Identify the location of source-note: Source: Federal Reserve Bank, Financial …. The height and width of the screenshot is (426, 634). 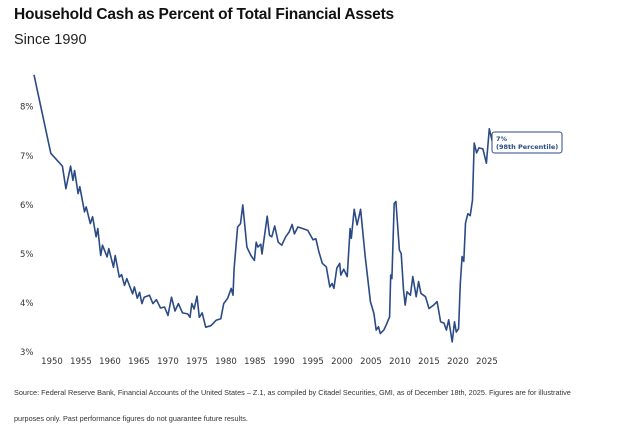
(292, 392).